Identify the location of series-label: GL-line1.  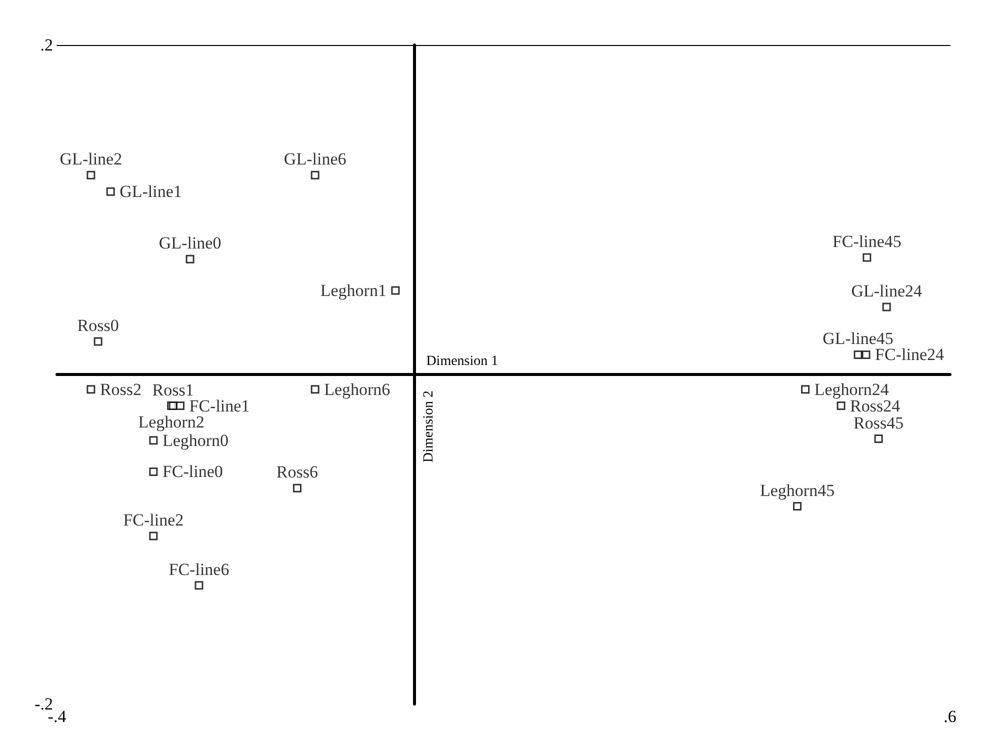
(151, 192).